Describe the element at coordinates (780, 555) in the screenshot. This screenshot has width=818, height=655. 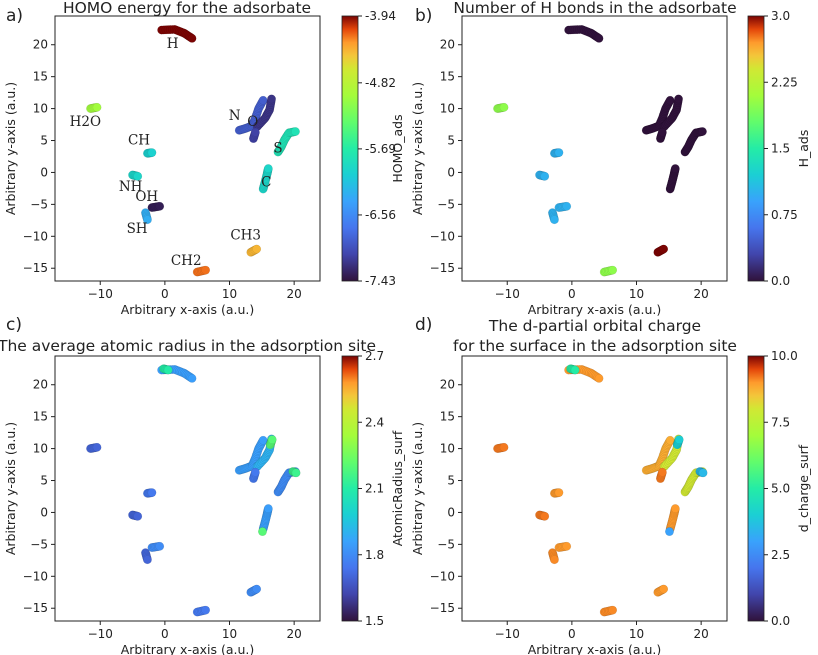
I see `colorbar-tick-label: 2.5` at that location.